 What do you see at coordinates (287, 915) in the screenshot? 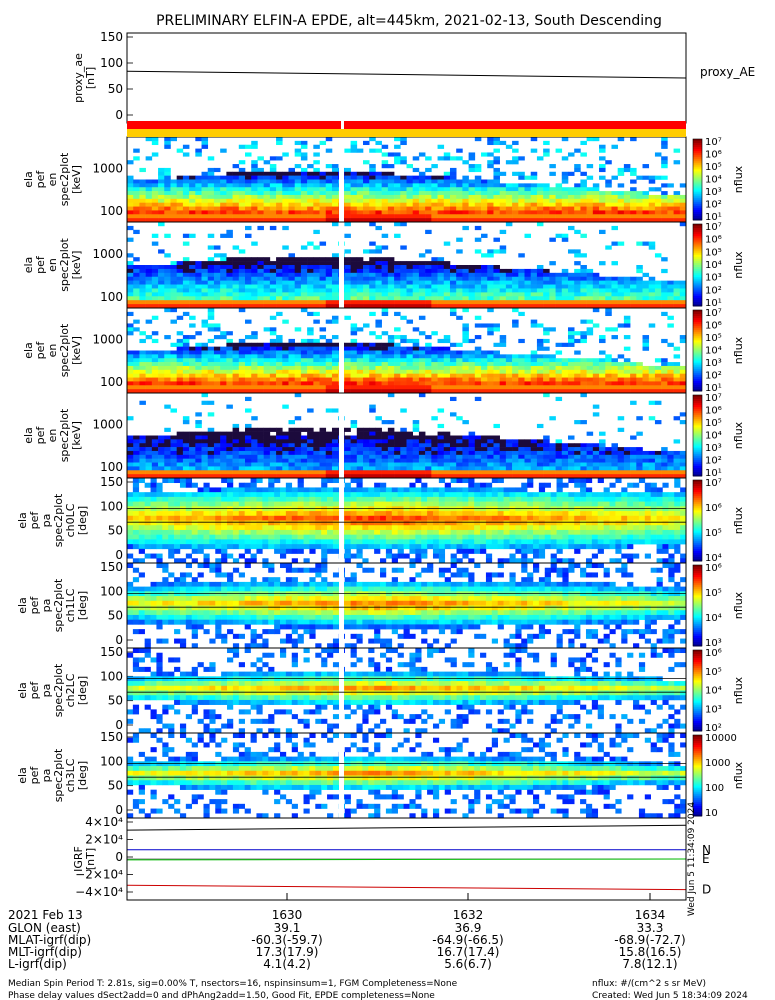
I see `xtick-label: 1630` at bounding box center [287, 915].